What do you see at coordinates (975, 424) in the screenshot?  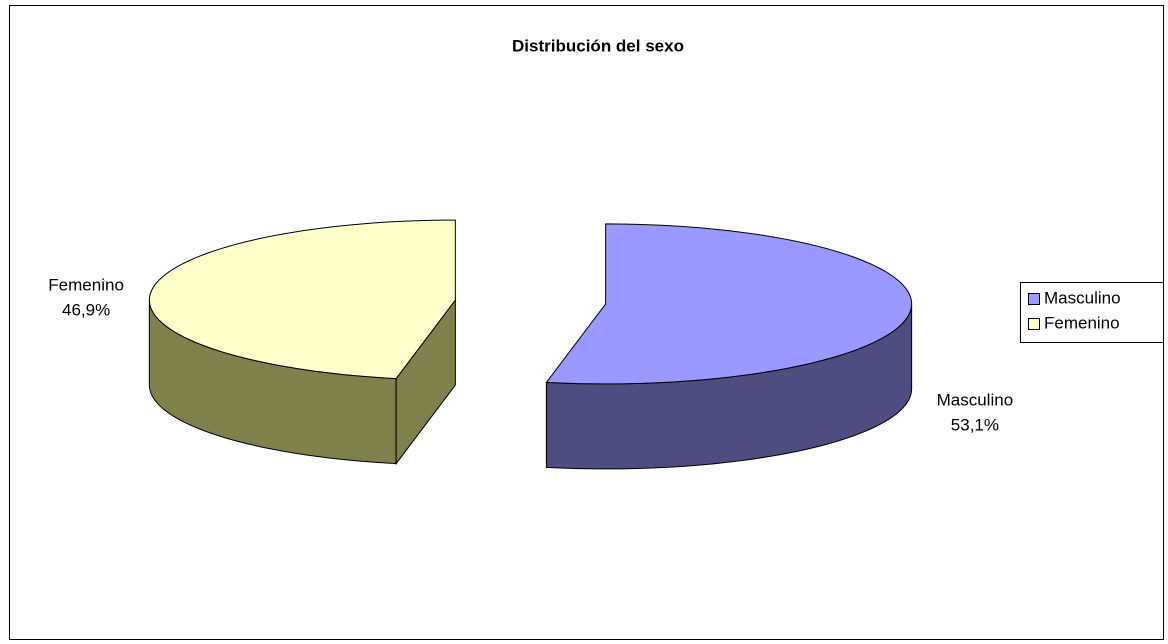 I see `data-label-value: 53,1%` at bounding box center [975, 424].